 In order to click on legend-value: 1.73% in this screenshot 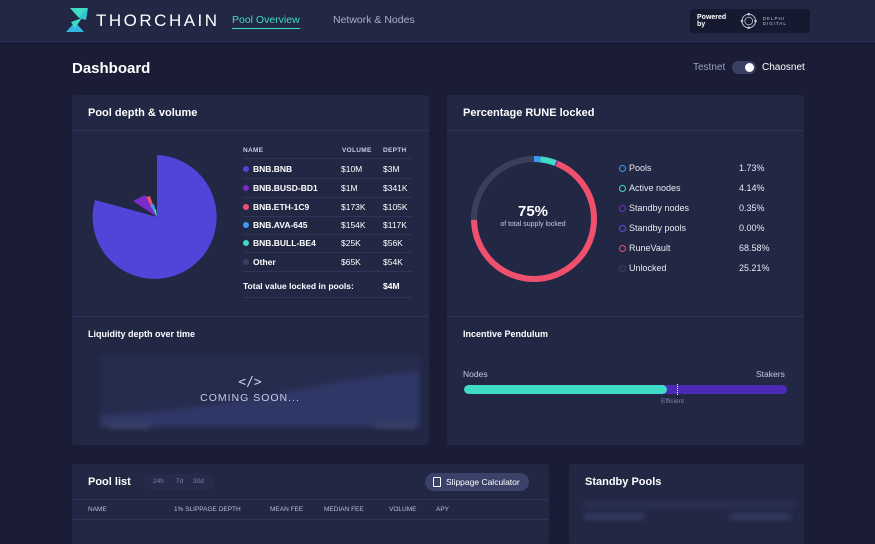, I will do `click(752, 168)`.